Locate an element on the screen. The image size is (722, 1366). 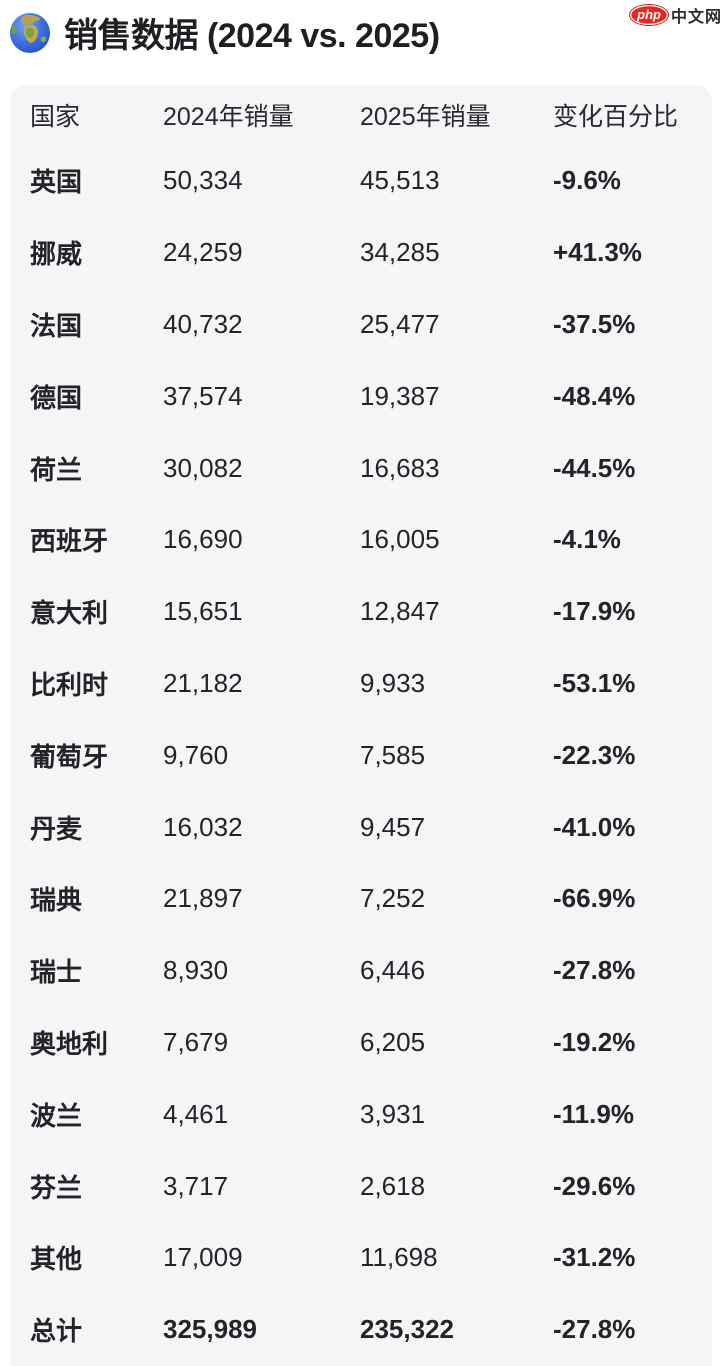
sales-2024-cell: 30,082 is located at coordinates (203, 467).